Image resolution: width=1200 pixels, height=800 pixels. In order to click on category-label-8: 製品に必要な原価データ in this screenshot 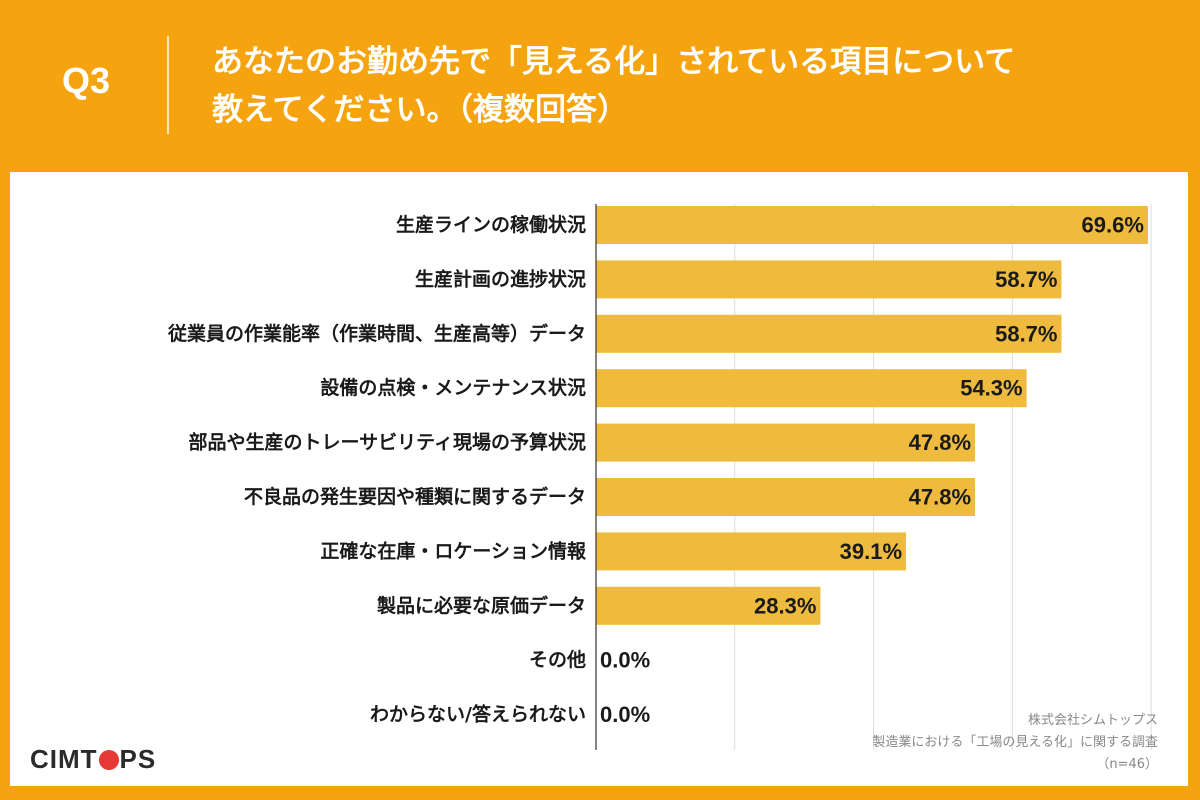, I will do `click(481, 605)`.